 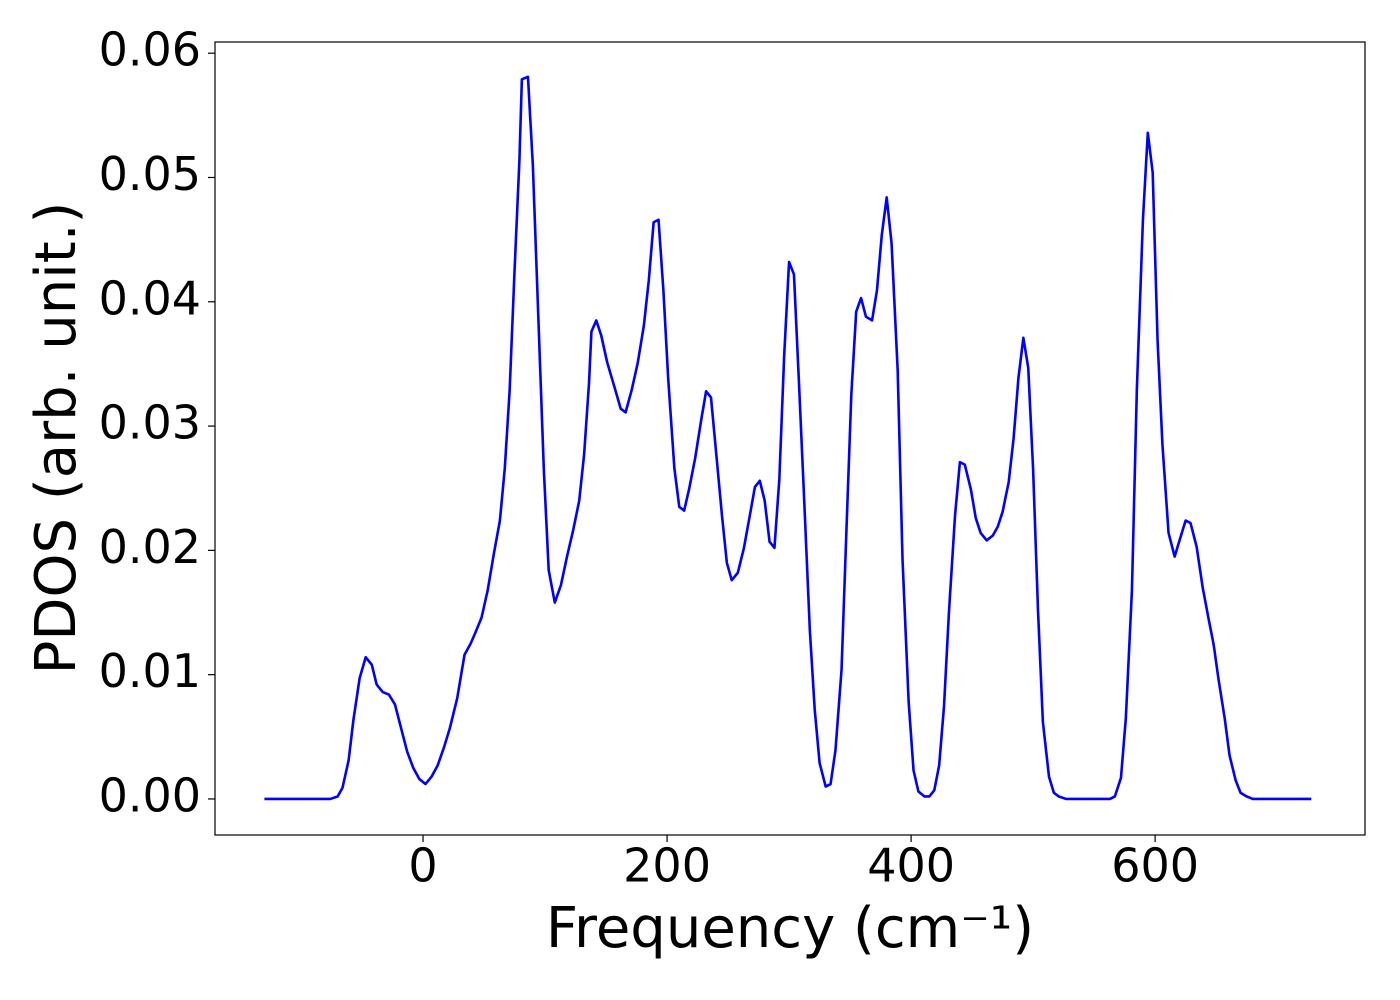 I want to click on y-axis-label: PDOS (arb. unit.), so click(x=56, y=438).